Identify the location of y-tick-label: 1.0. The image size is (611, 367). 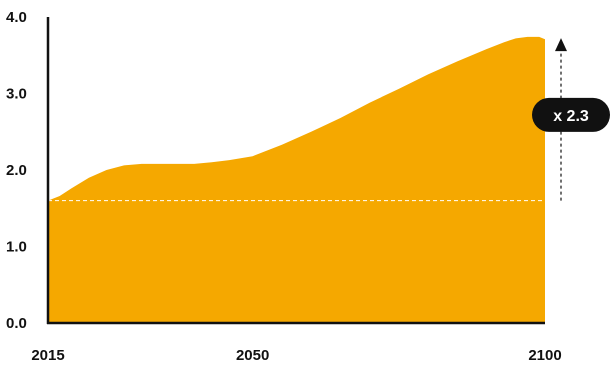
(16, 247).